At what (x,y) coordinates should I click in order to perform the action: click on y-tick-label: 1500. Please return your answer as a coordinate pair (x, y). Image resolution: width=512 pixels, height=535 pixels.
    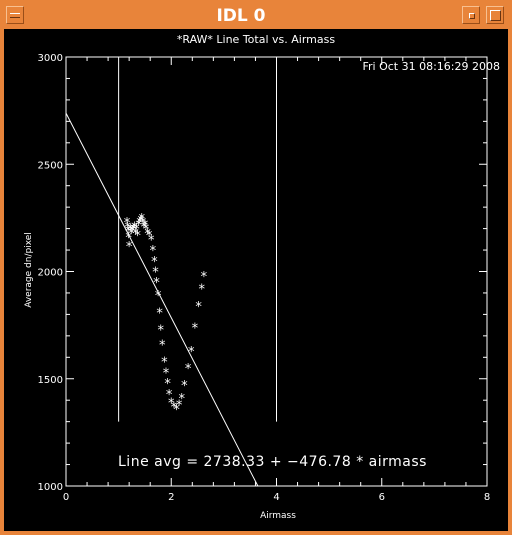
    Looking at the image, I should click on (50, 380).